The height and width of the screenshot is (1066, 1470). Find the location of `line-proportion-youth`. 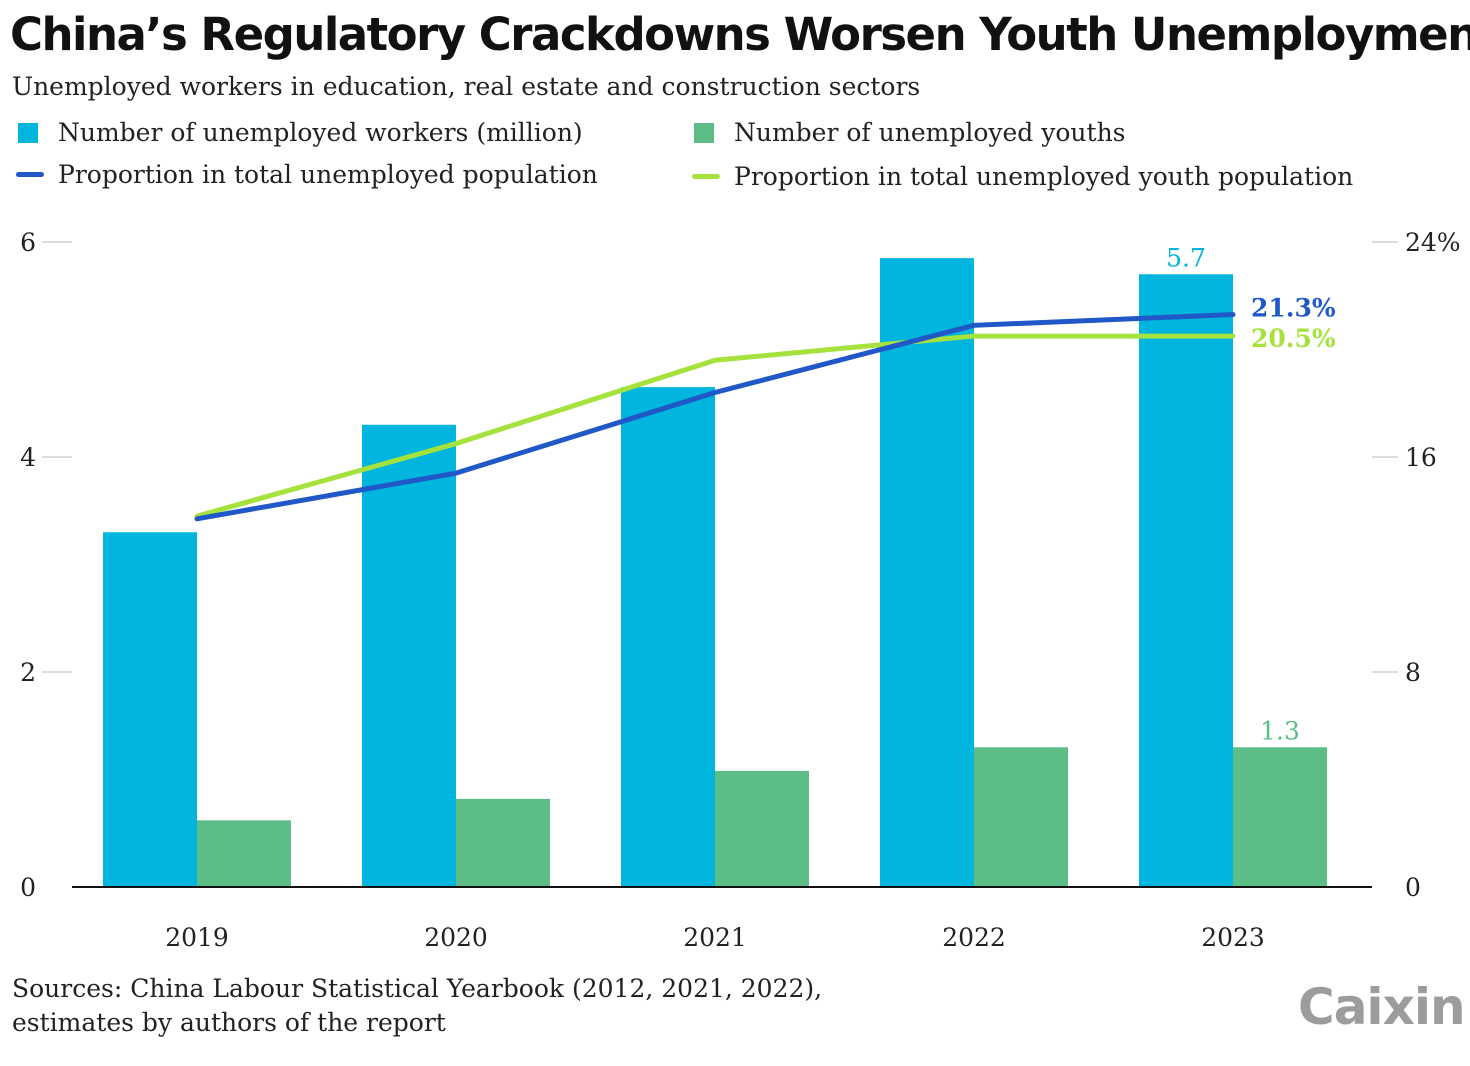

line-proportion-youth is located at coordinates (715, 426).